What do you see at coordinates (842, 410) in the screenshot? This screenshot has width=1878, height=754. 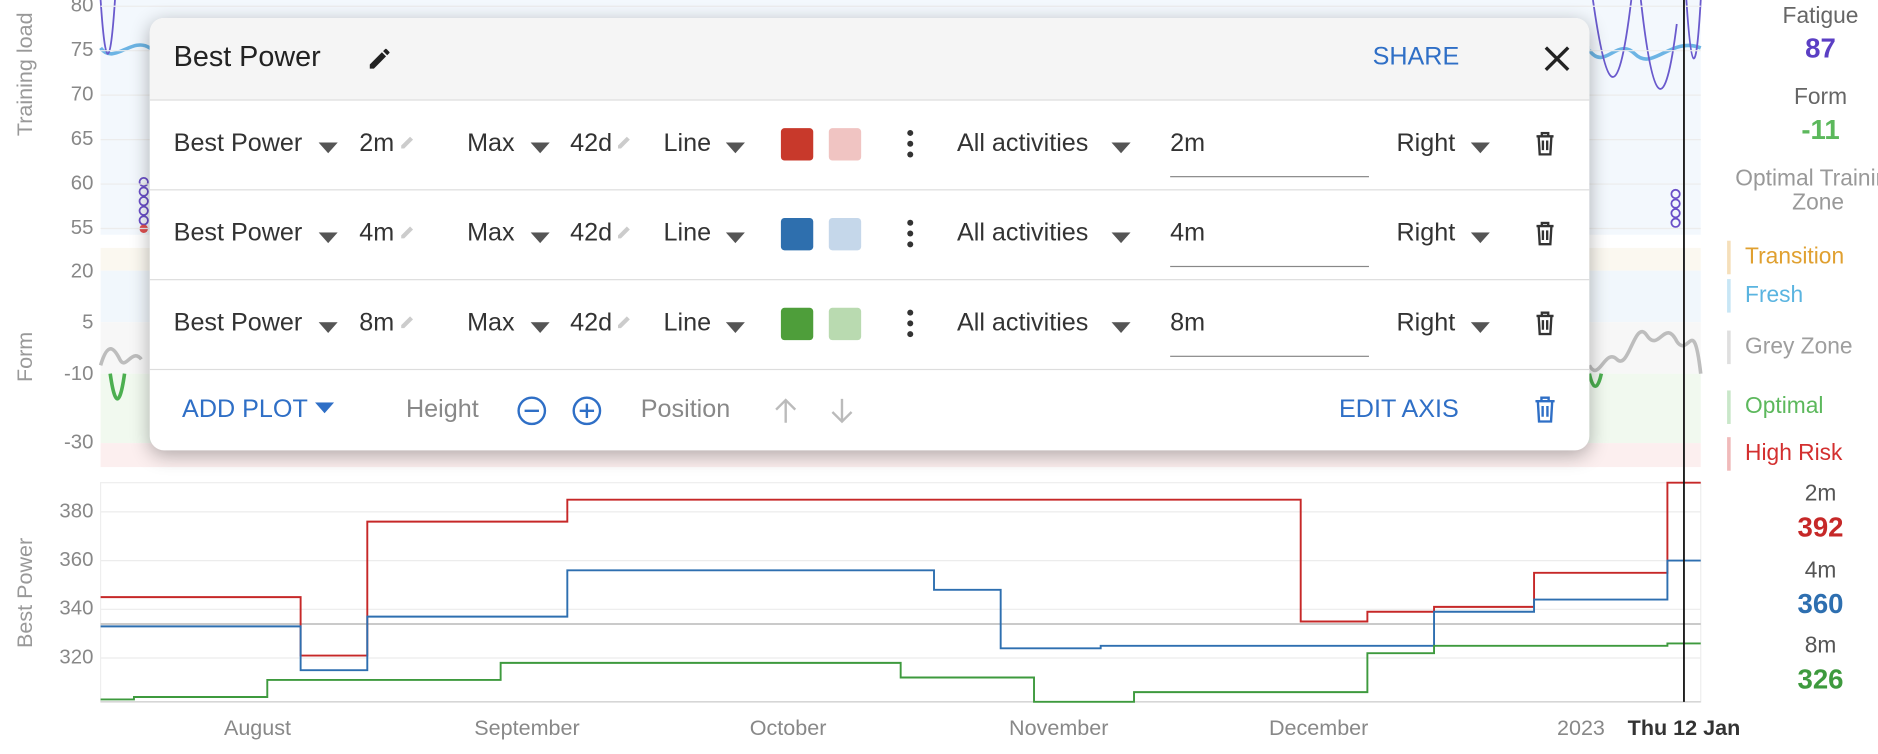 I see `move-down` at bounding box center [842, 410].